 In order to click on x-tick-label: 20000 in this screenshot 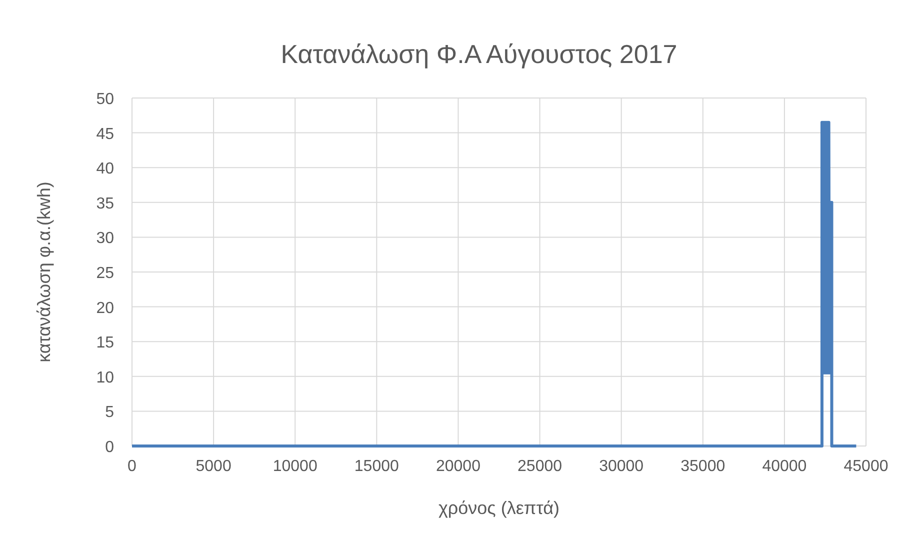, I will do `click(458, 466)`.